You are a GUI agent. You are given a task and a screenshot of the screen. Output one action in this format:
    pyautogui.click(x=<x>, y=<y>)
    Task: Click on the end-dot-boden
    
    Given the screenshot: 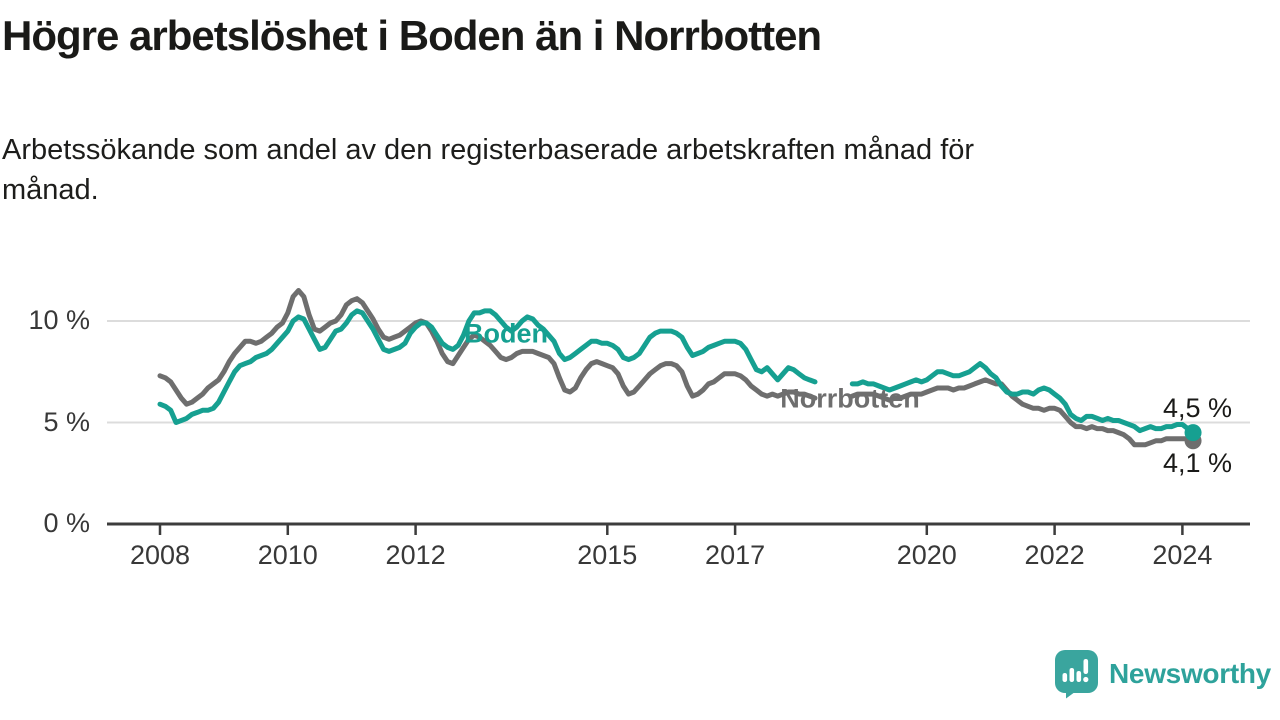 What is the action you would take?
    pyautogui.click(x=1193, y=433)
    